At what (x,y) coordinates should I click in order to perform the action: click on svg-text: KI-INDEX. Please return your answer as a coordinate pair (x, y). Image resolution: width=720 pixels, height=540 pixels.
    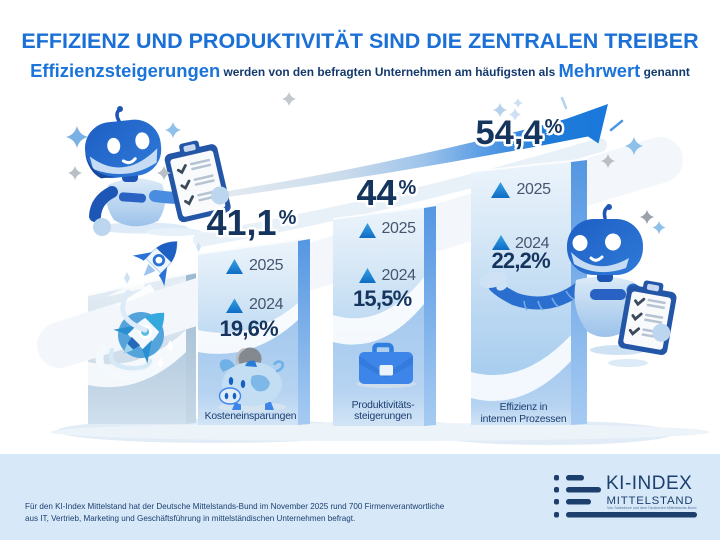
    Looking at the image, I should click on (649, 483).